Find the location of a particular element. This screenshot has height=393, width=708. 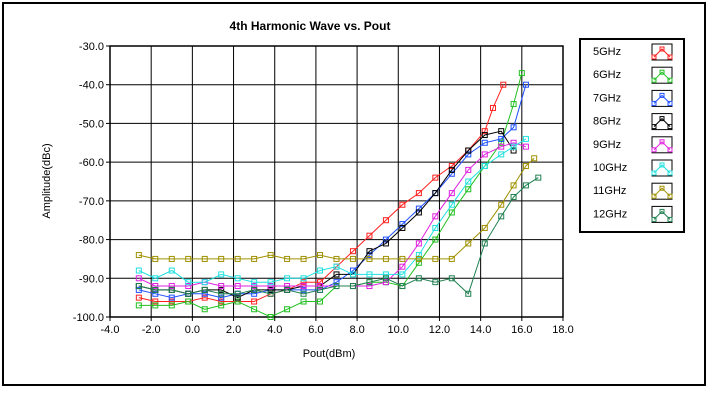

x-tick-label: 8.0 is located at coordinates (356, 330).